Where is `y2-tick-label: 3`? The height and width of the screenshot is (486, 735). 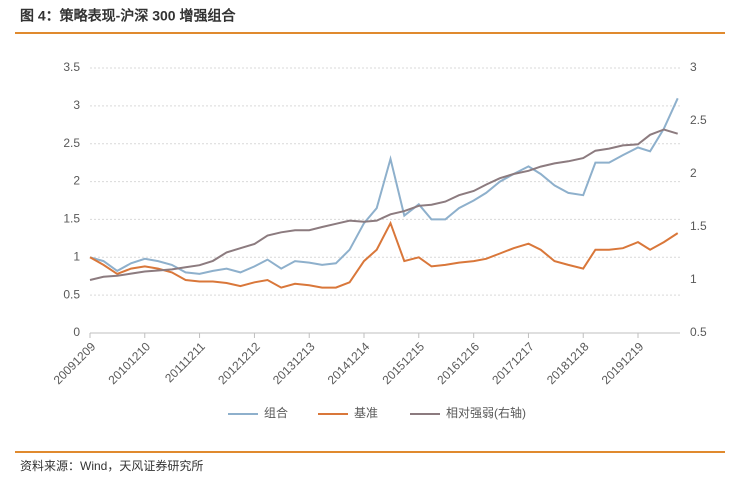 y2-tick-label: 3 is located at coordinates (693, 67).